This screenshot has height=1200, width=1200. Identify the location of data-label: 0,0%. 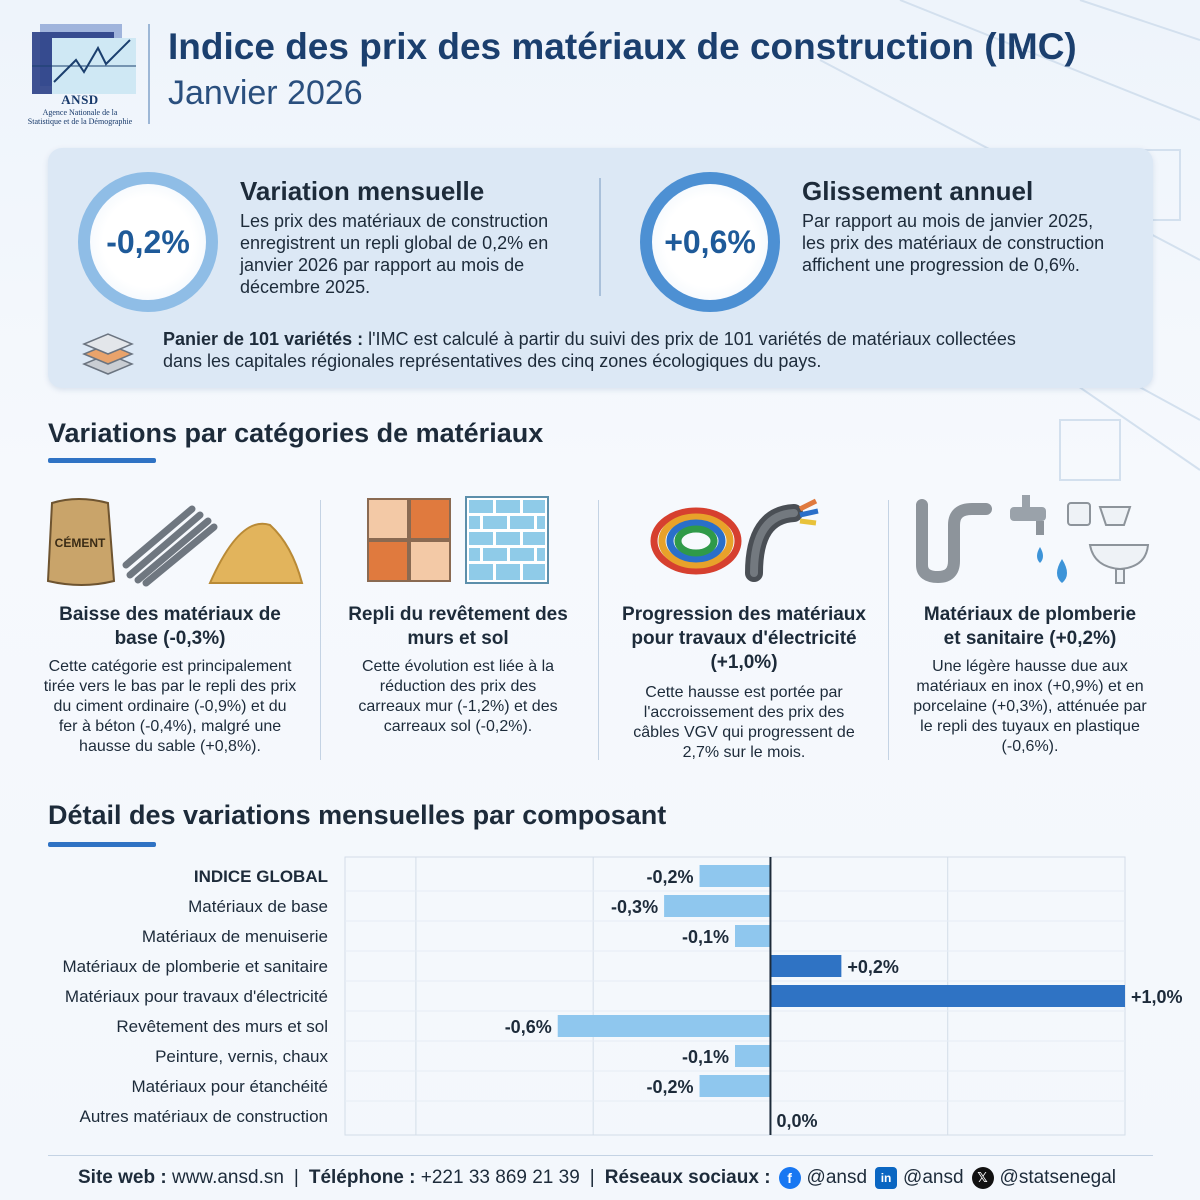
(796, 1121).